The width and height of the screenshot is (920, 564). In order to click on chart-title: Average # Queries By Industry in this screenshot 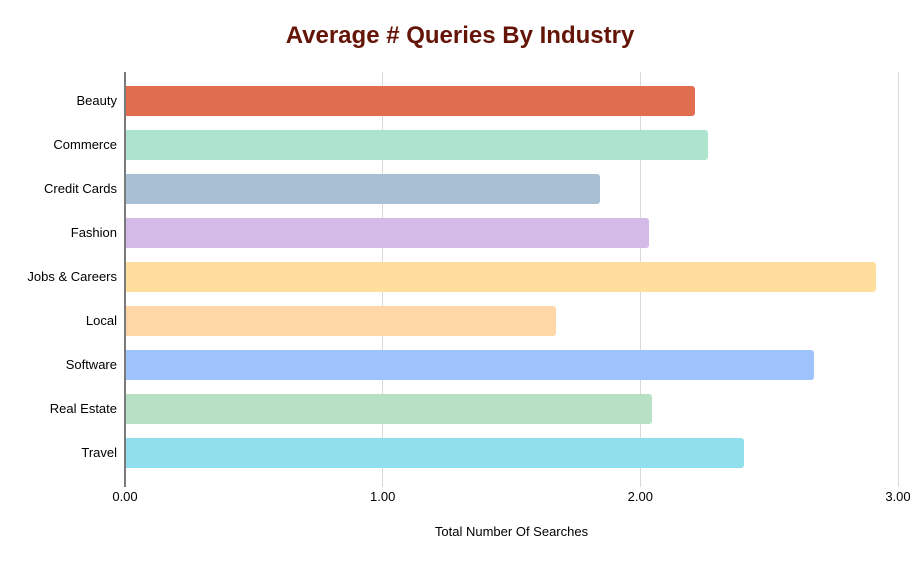, I will do `click(460, 35)`.